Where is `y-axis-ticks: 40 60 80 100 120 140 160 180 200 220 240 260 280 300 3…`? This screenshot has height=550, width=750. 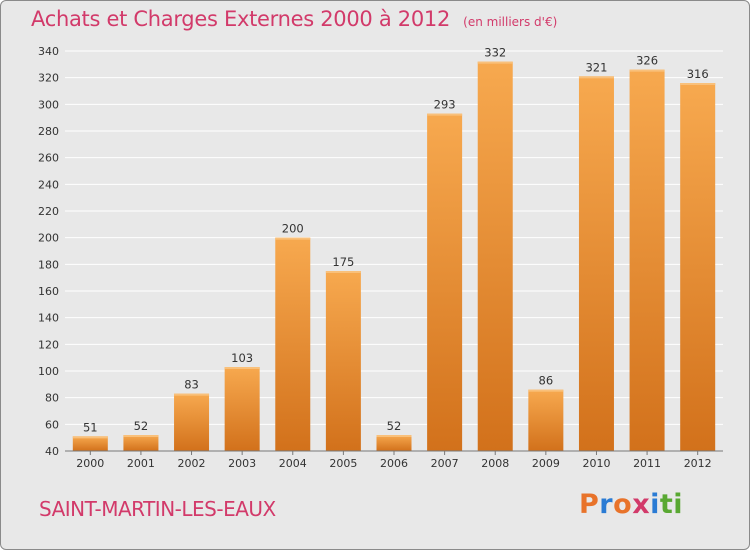 y-axis-ticks: 40 60 80 100 120 140 160 180 200 220 240 260 280 300 3… is located at coordinates (48, 251).